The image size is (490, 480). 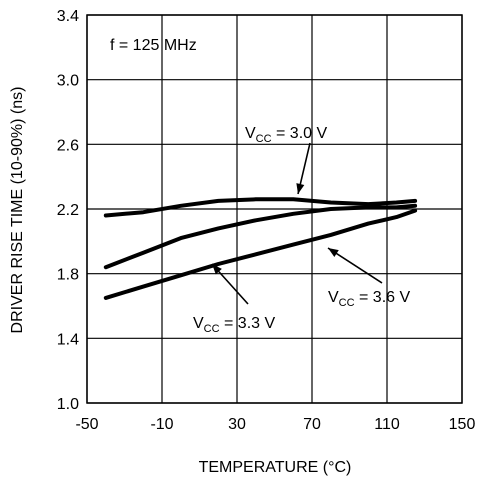 What do you see at coordinates (275, 467) in the screenshot?
I see `x-axis-title: TEMPERATURE (°C)` at bounding box center [275, 467].